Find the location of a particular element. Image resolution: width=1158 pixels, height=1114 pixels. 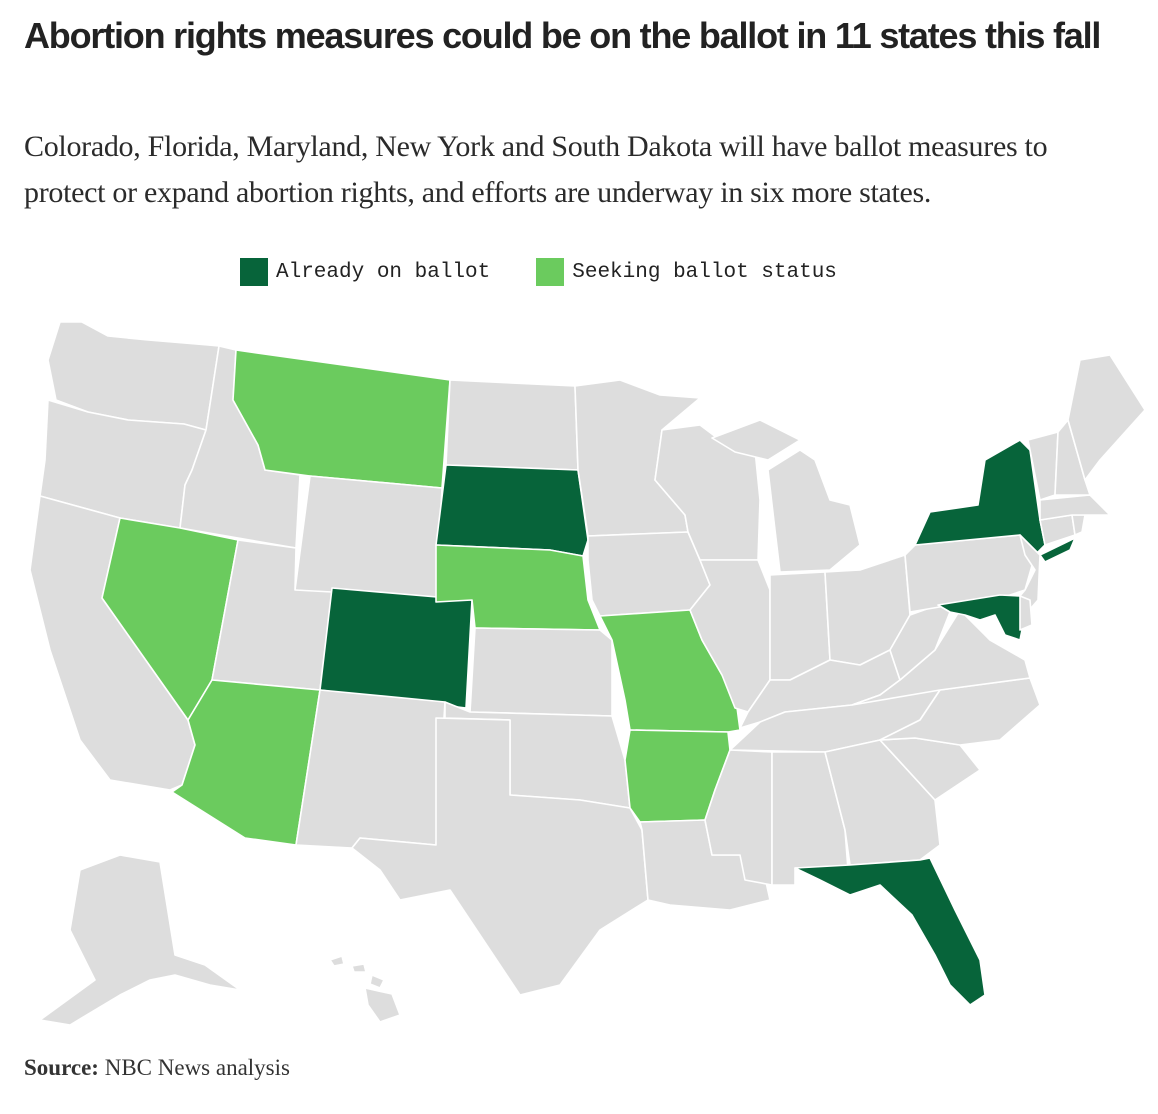

state-new-mexico is located at coordinates (370, 769).